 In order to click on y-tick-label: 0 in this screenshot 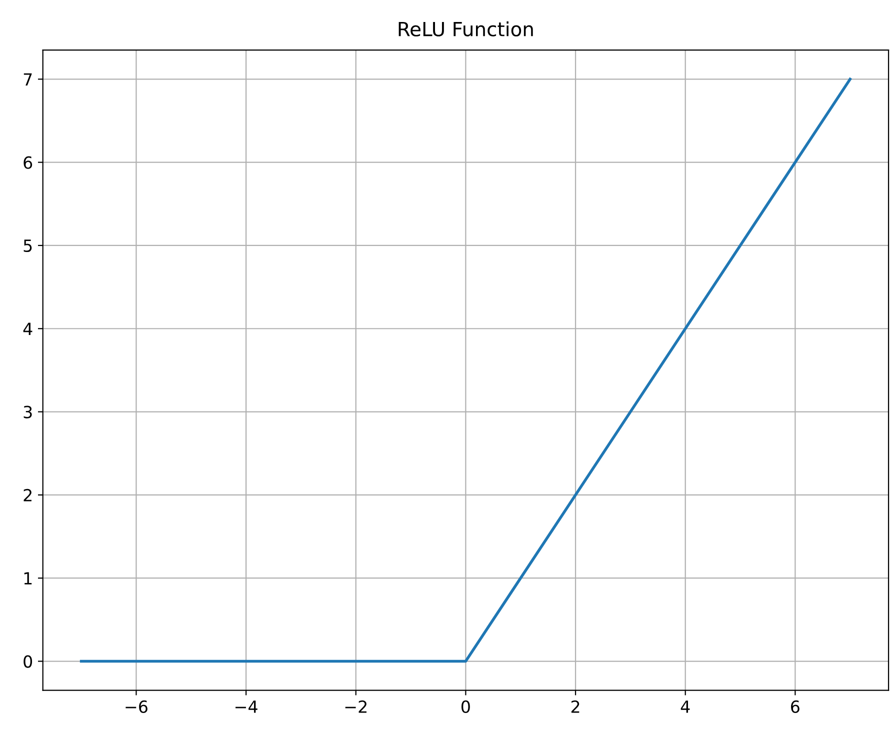, I will do `click(28, 661)`.